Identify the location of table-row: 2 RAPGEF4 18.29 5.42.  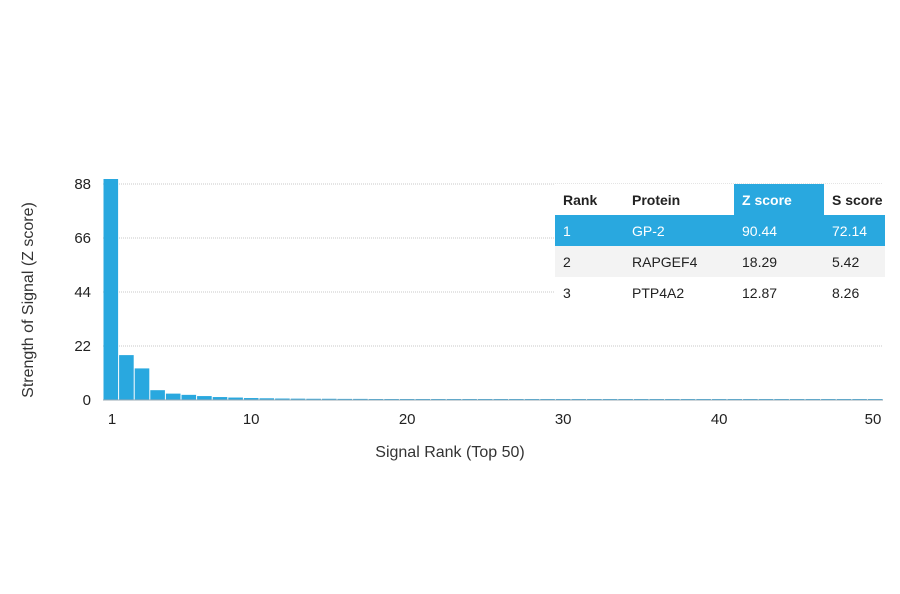
(720, 261).